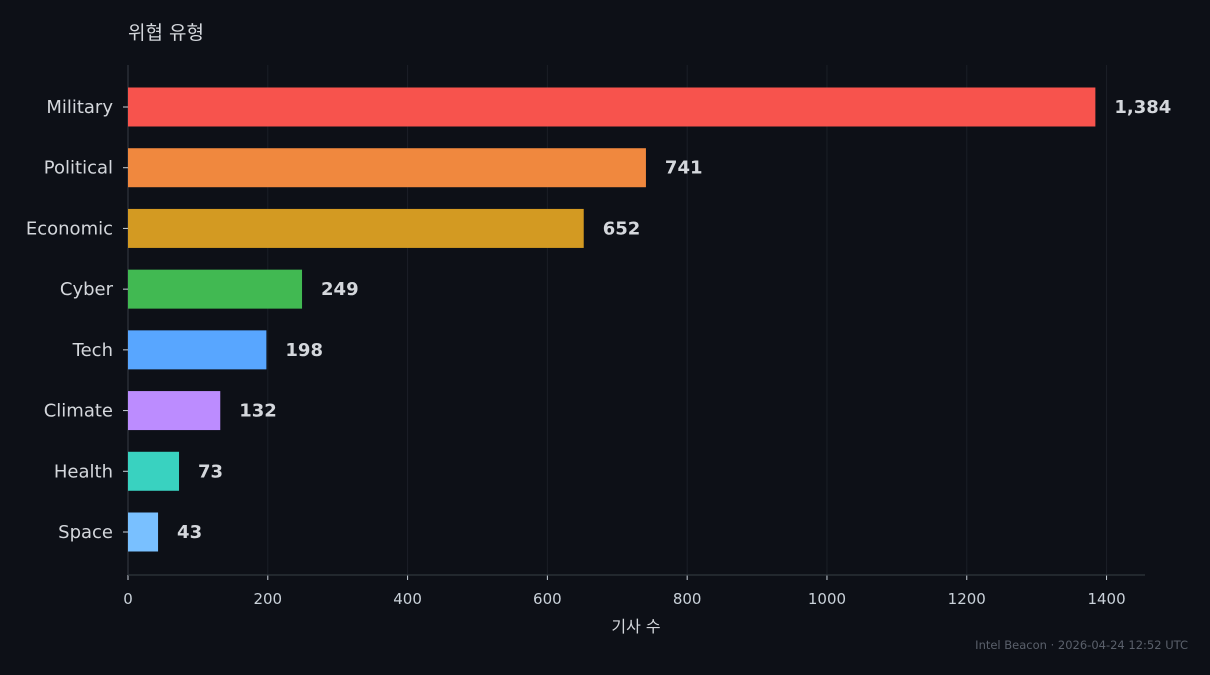 The image size is (1210, 675). I want to click on x-tick-label: 0, so click(128, 599).